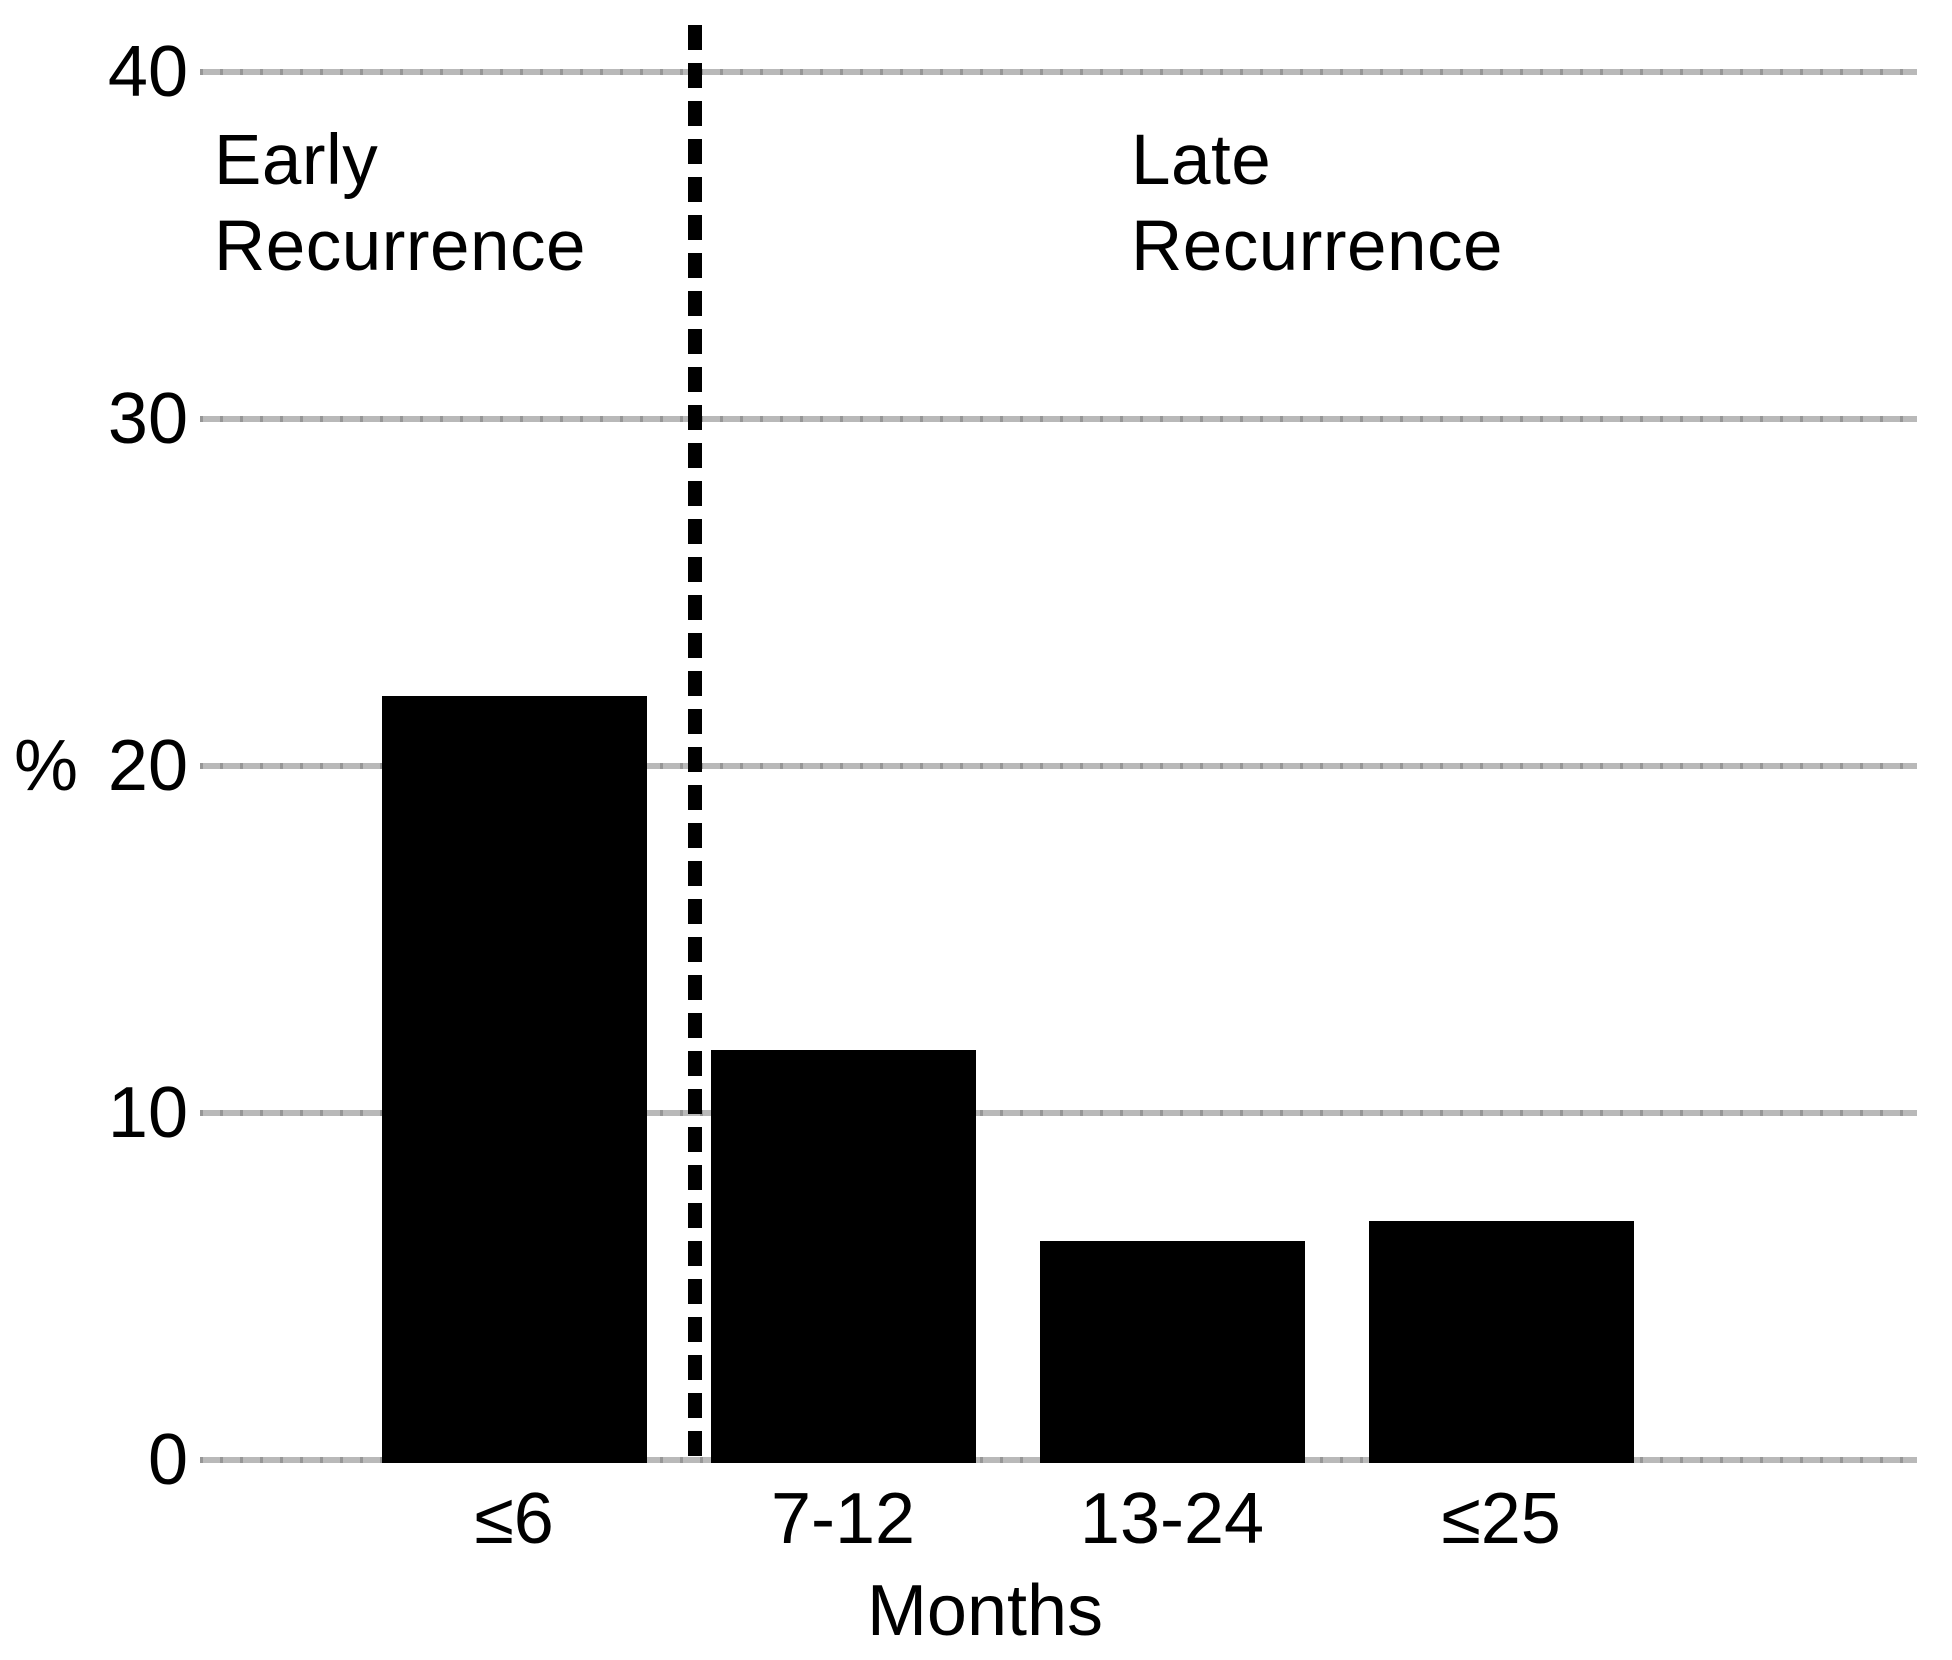 The image size is (1952, 1660). Describe the element at coordinates (147, 71) in the screenshot. I see `y-tick-label-40: 40` at that location.